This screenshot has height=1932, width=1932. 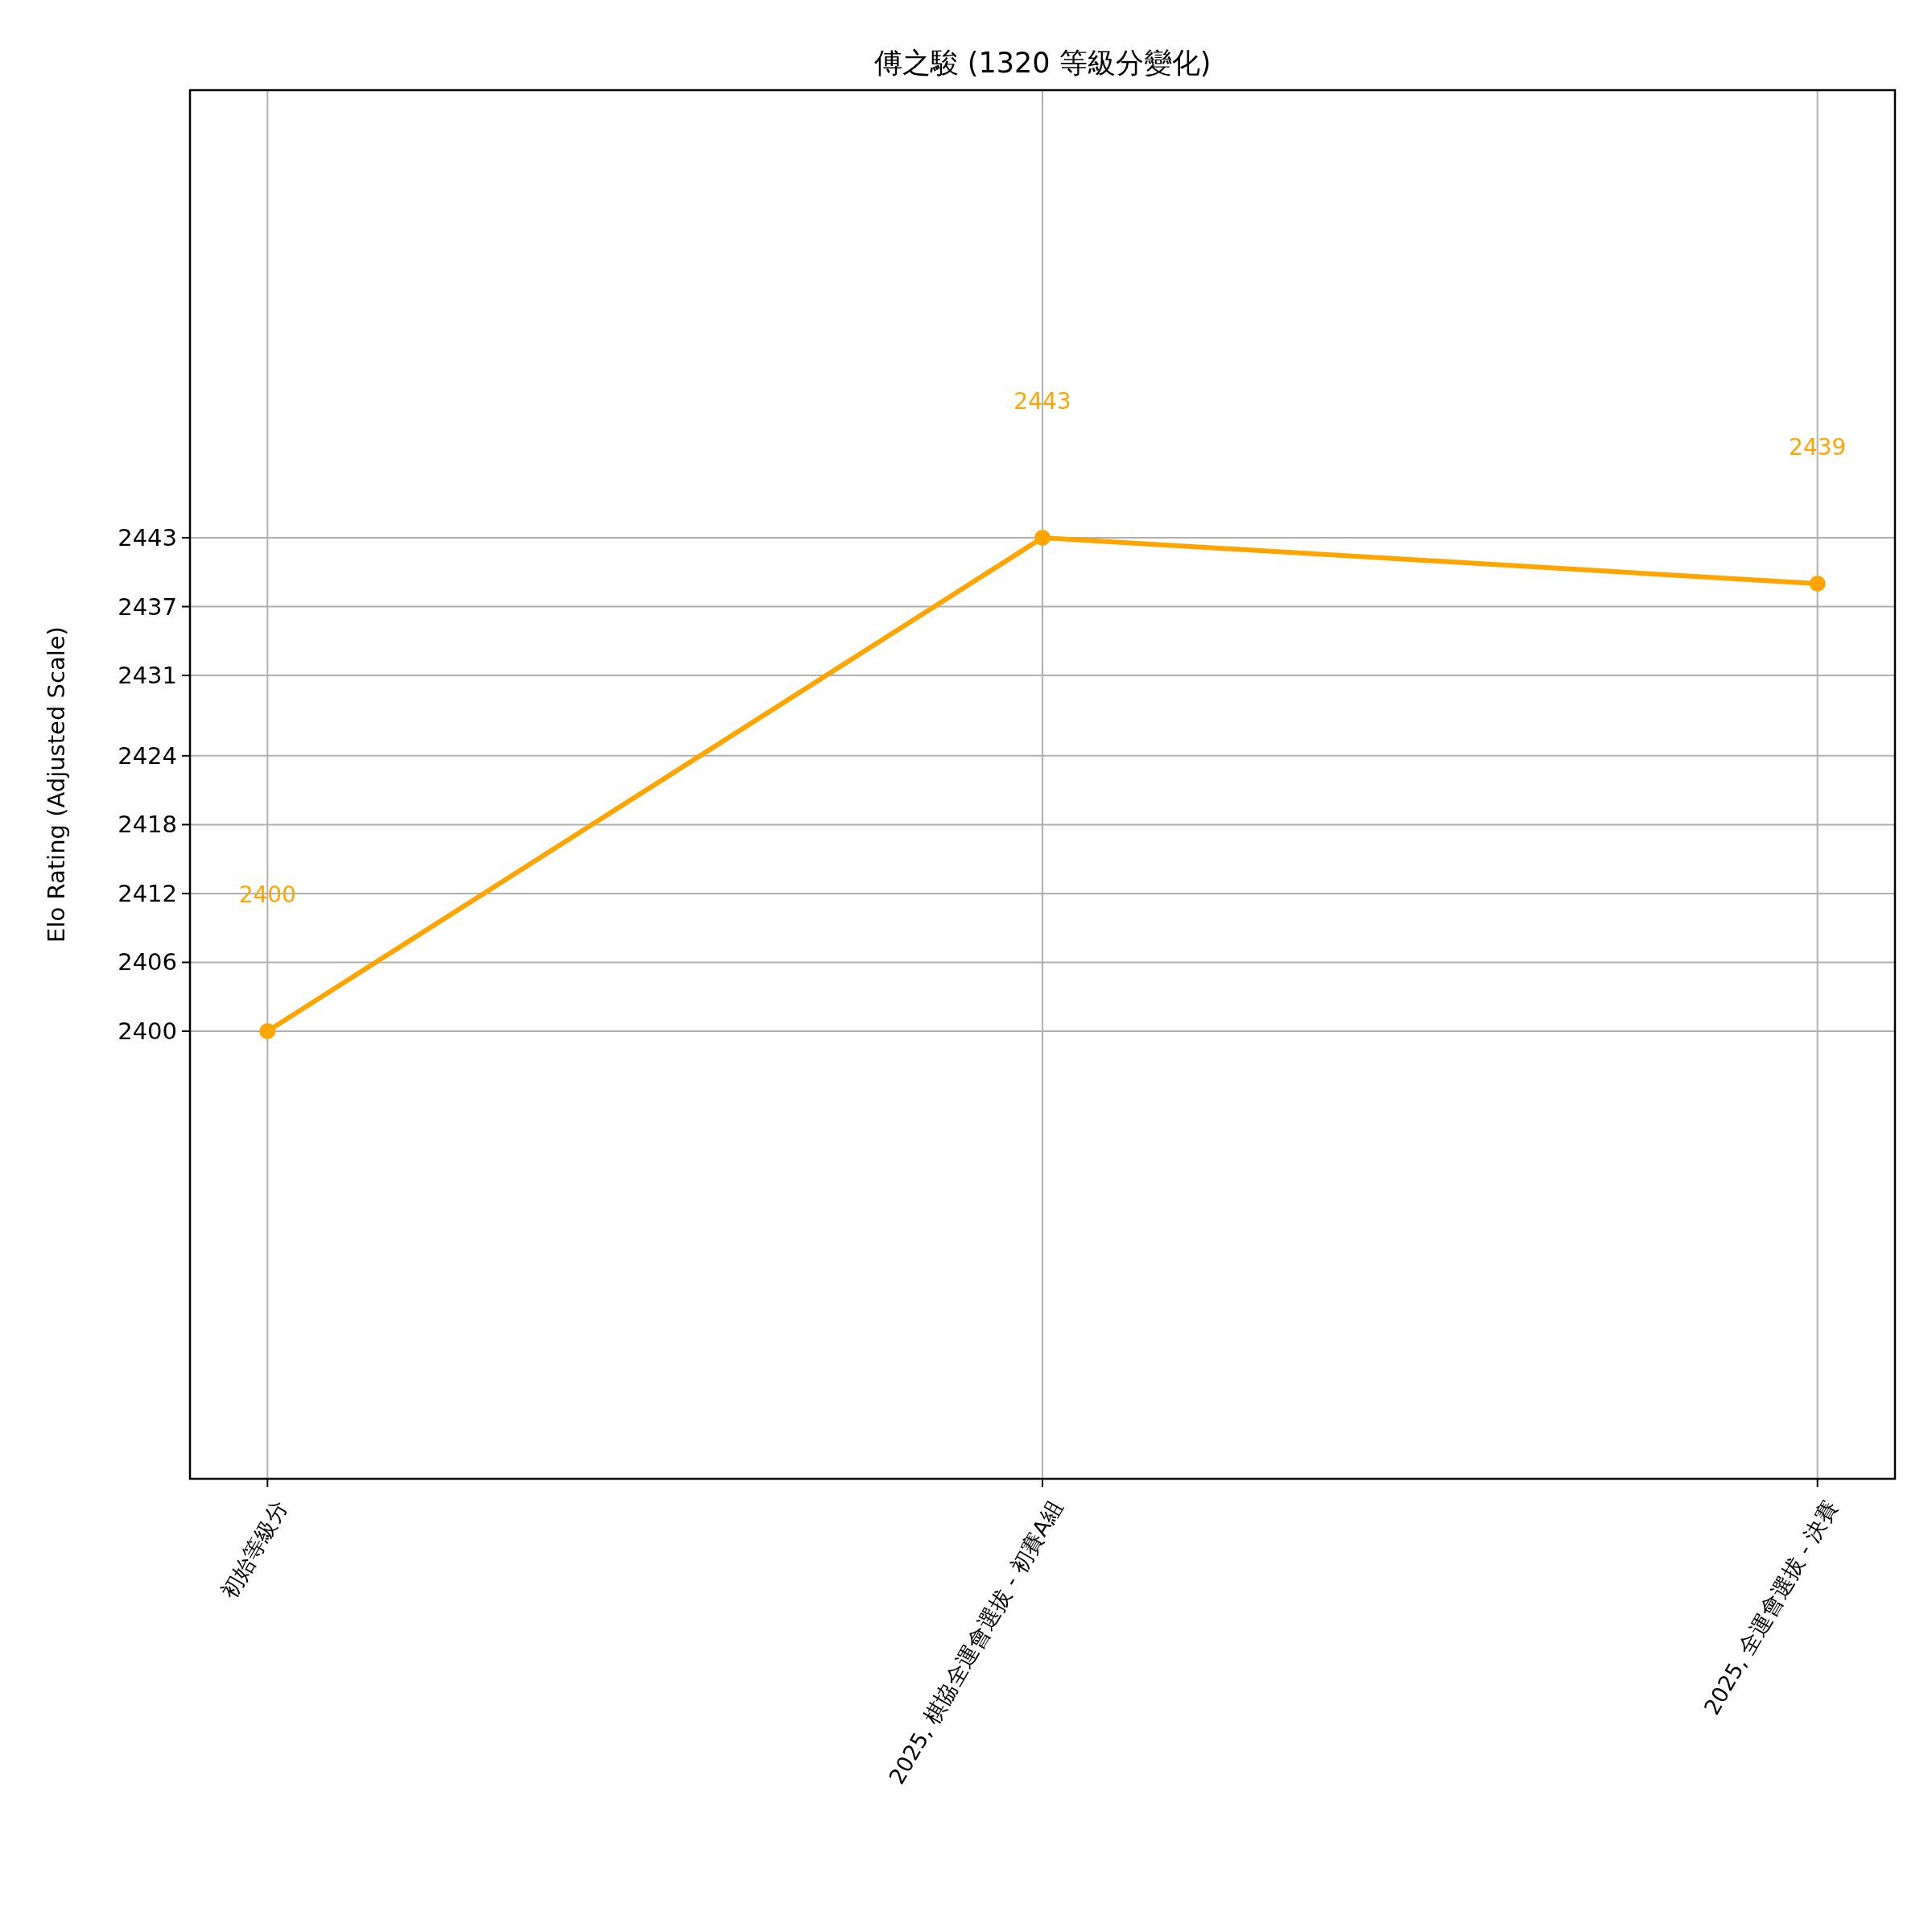 What do you see at coordinates (147, 962) in the screenshot?
I see `y-tick-label: 2406` at bounding box center [147, 962].